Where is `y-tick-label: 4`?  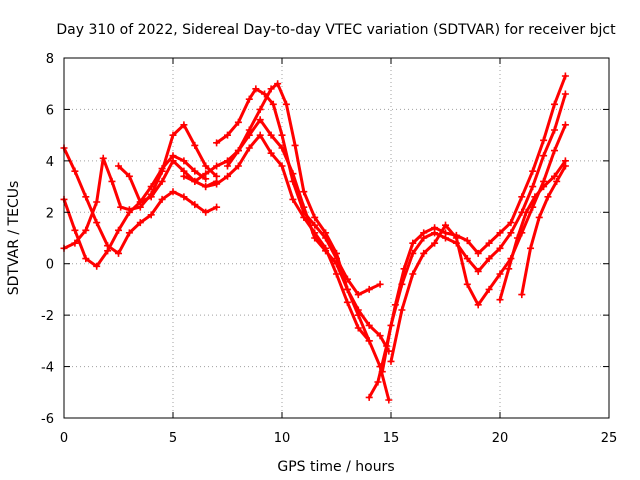 y-tick-label: 4 is located at coordinates (50, 162).